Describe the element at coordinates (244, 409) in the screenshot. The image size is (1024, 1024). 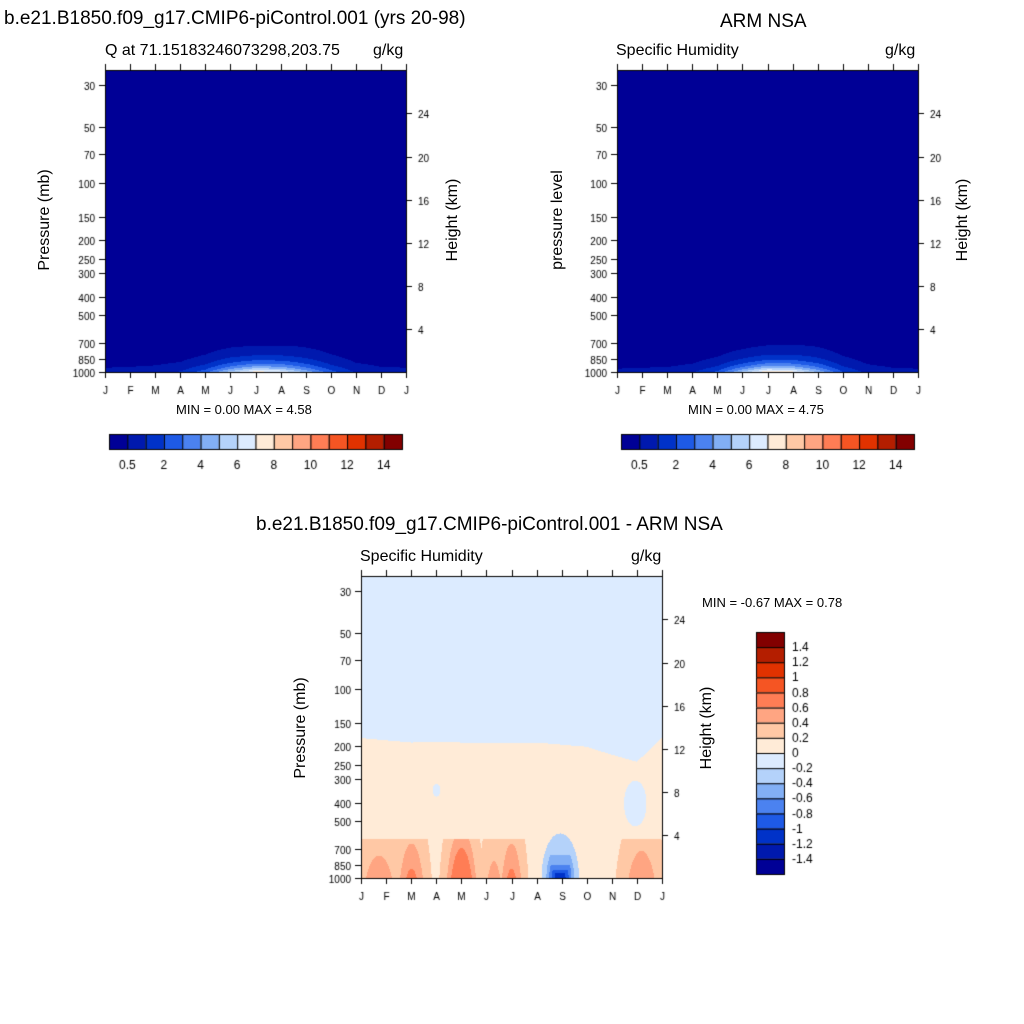
I see `top-left-minmax: MIN = 0.00 MAX = 4.58` at that location.